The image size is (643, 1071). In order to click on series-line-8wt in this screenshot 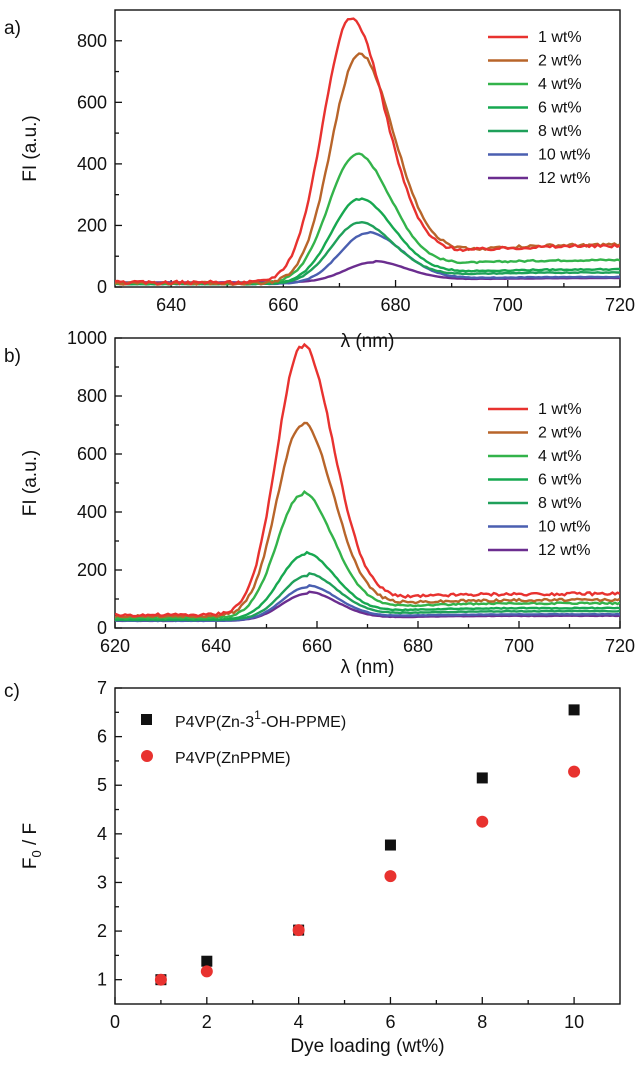, I will do `click(367, 253)`.